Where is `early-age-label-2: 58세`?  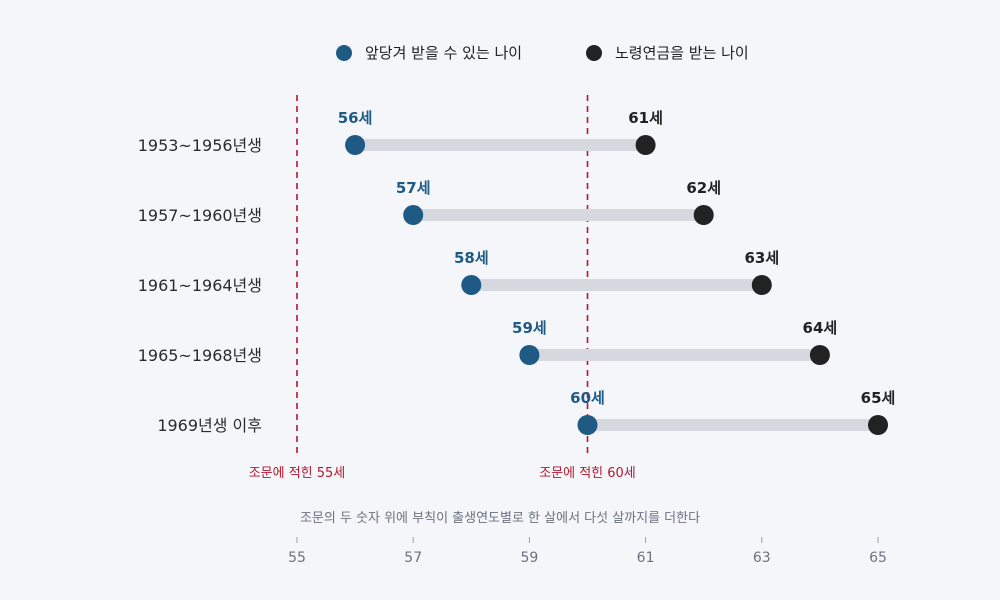 early-age-label-2: 58세 is located at coordinates (471, 258).